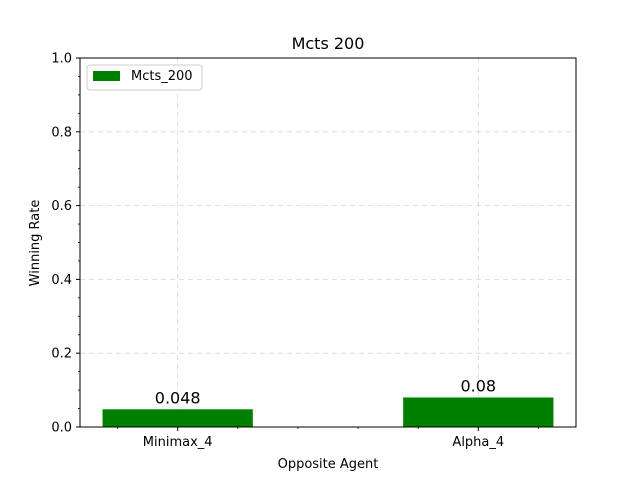 This screenshot has width=640, height=480. Describe the element at coordinates (328, 438) in the screenshot. I see `x-axis: Minimax_4 Alpha_4` at that location.